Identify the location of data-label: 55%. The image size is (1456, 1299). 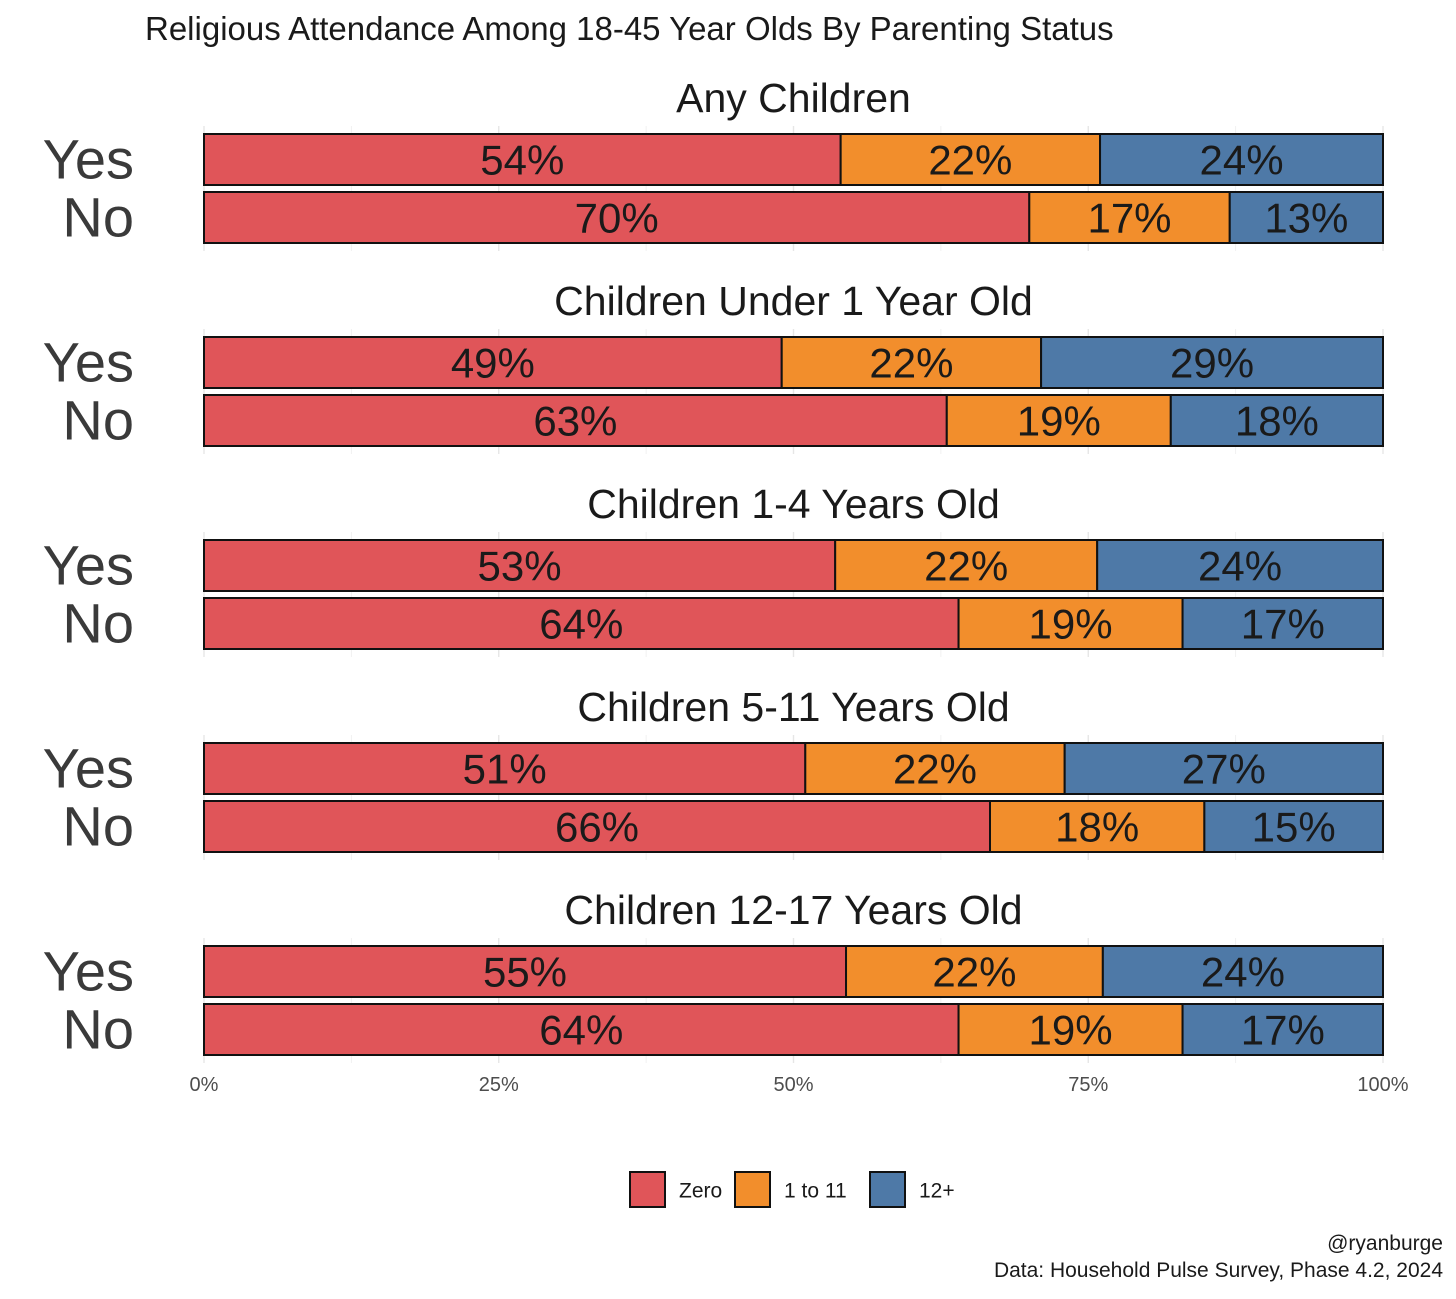
(525, 972).